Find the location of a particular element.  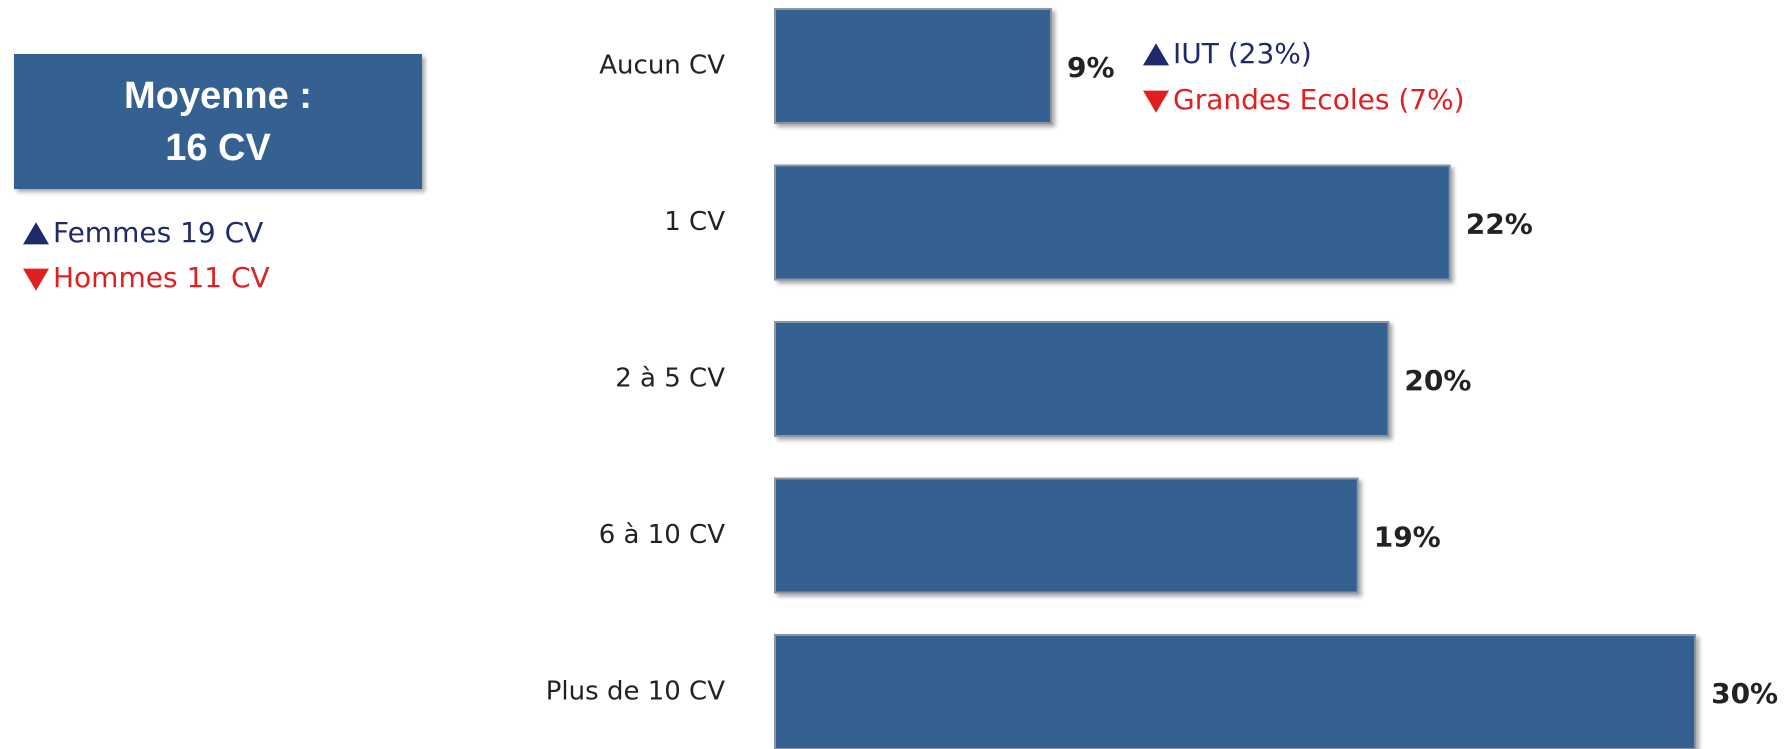

note: Grandes Ecoles (7%) is located at coordinates (1319, 99).